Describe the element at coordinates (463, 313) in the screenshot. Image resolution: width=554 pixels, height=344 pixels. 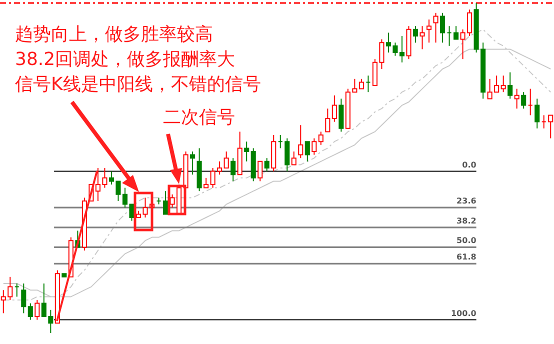
I see `annotation: 100.0` at that location.